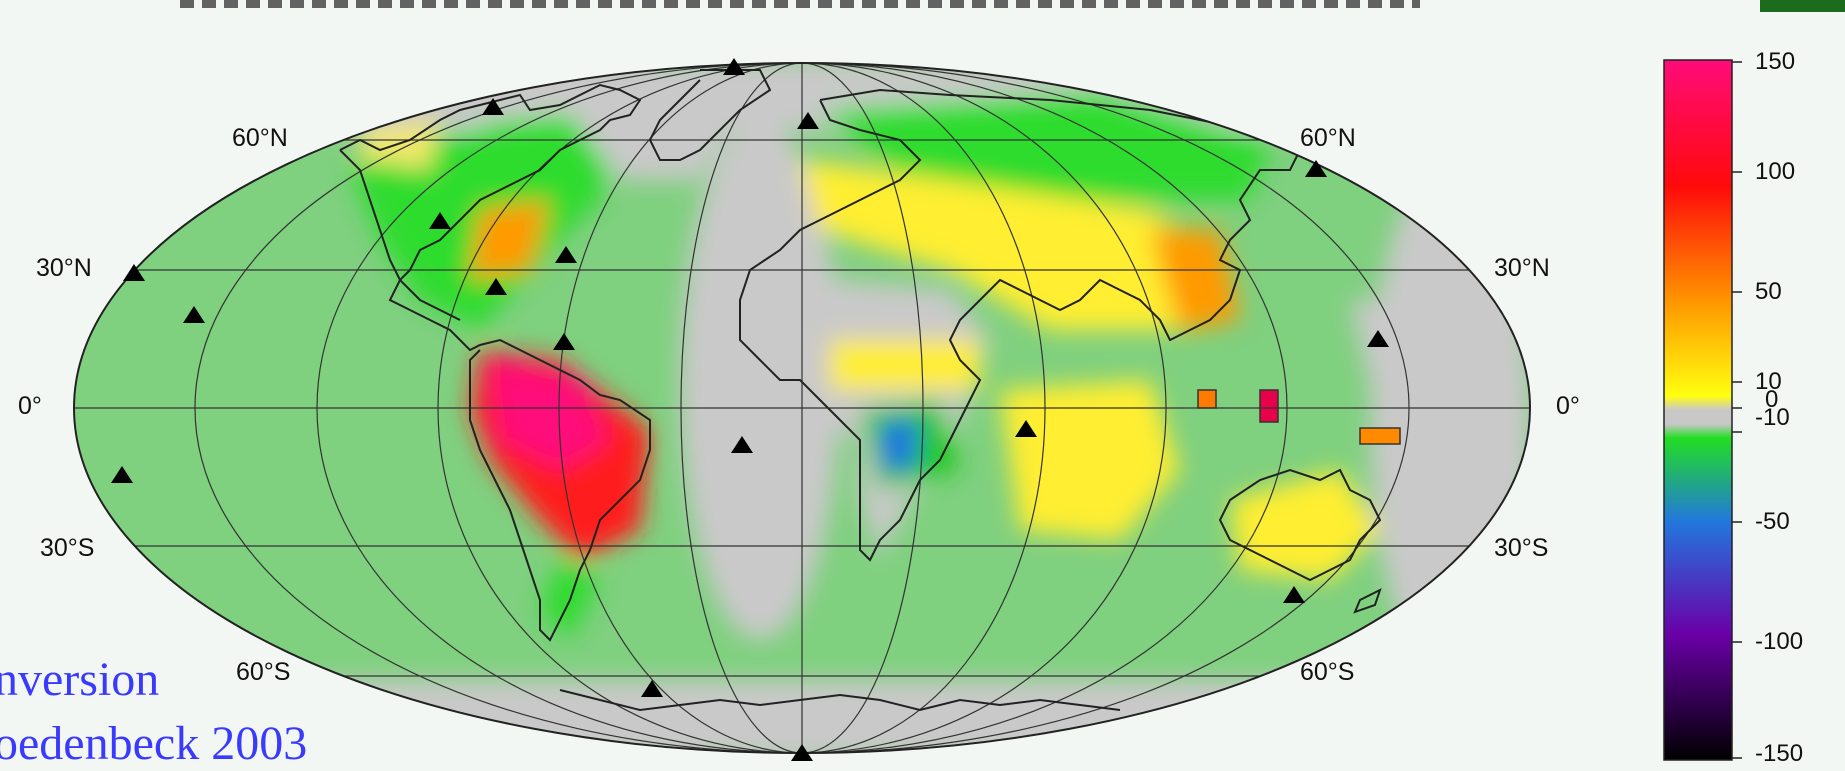 The image size is (1845, 771). What do you see at coordinates (1775, 171) in the screenshot?
I see `colorbar-tick-label: 100` at bounding box center [1775, 171].